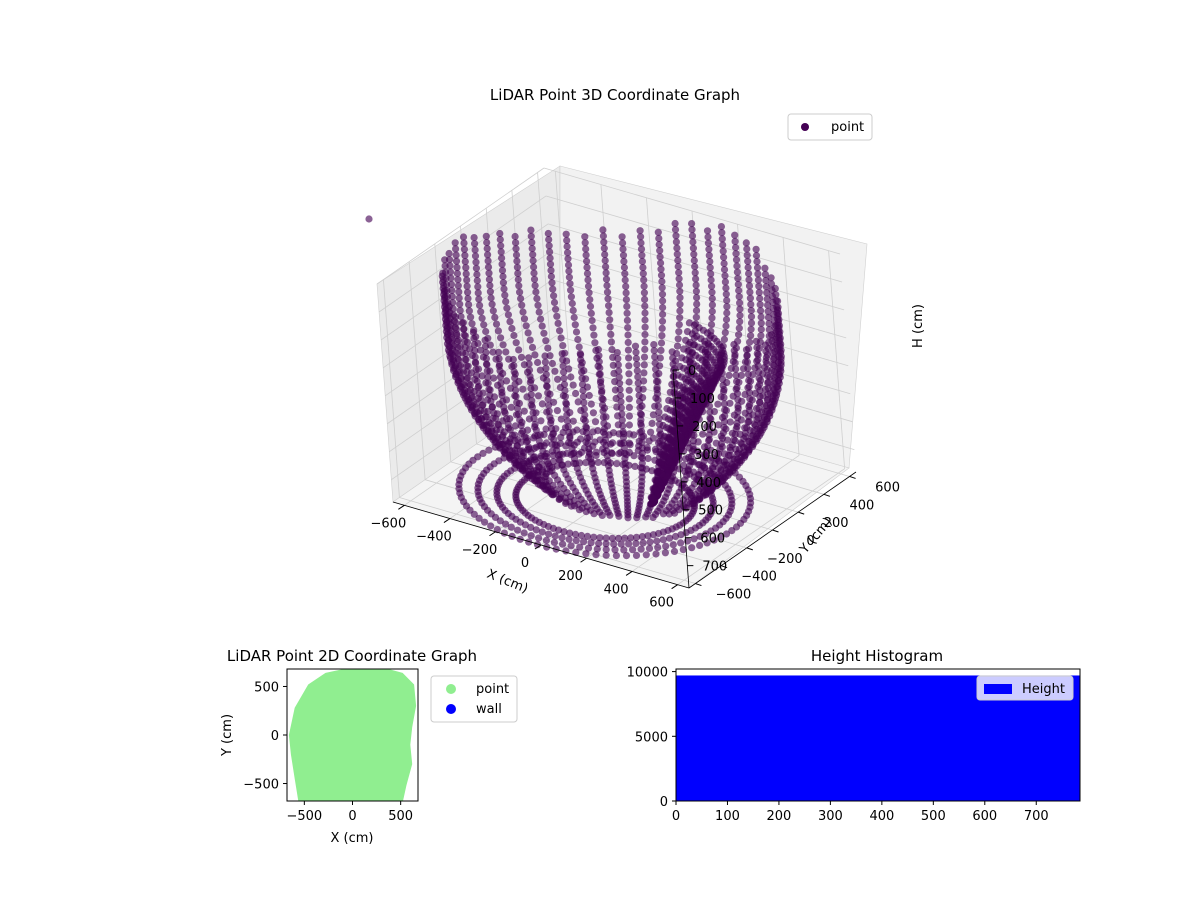 This screenshot has height=900, width=1200. I want to click on z-tick-label-3d: 500, so click(710, 511).